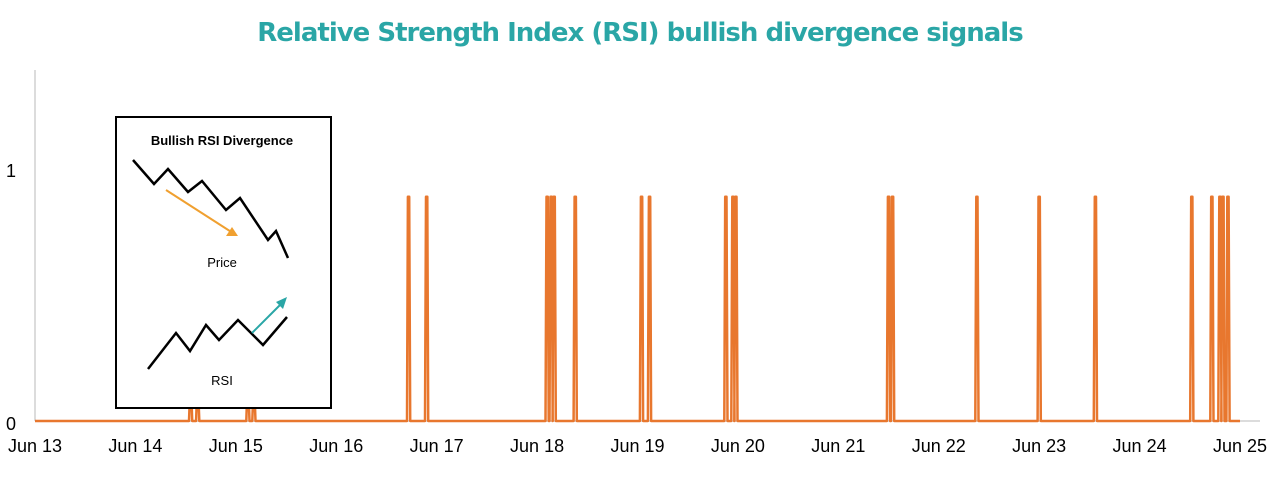 The height and width of the screenshot is (488, 1280). What do you see at coordinates (738, 446) in the screenshot?
I see `x-tick-label: Jun 20` at bounding box center [738, 446].